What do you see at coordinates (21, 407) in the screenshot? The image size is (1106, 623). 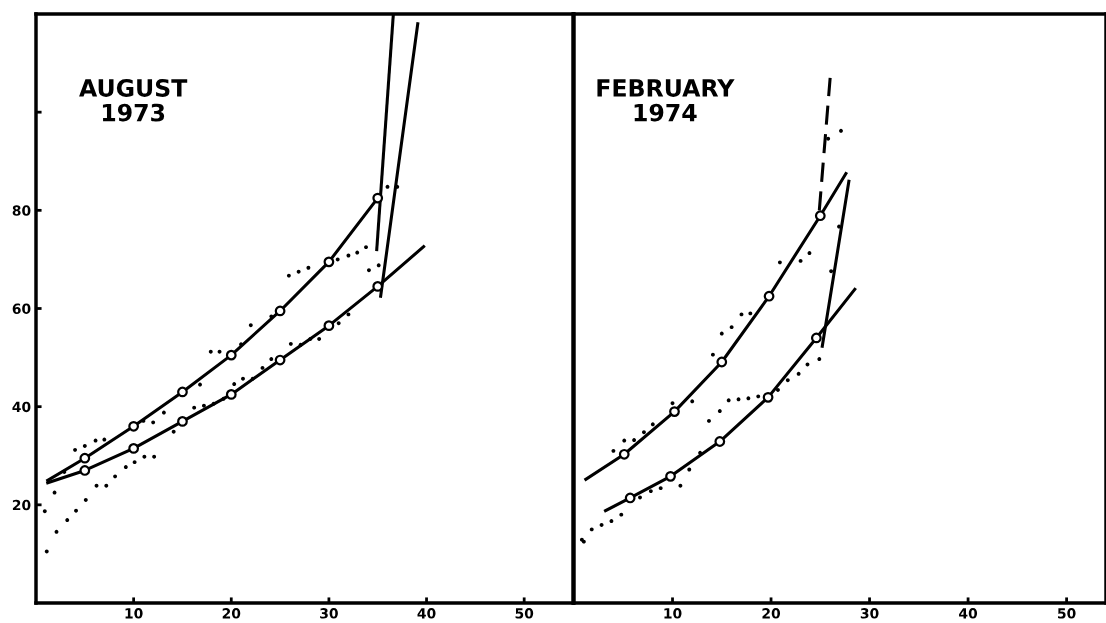 I see `y-tick-label: 40` at bounding box center [21, 407].